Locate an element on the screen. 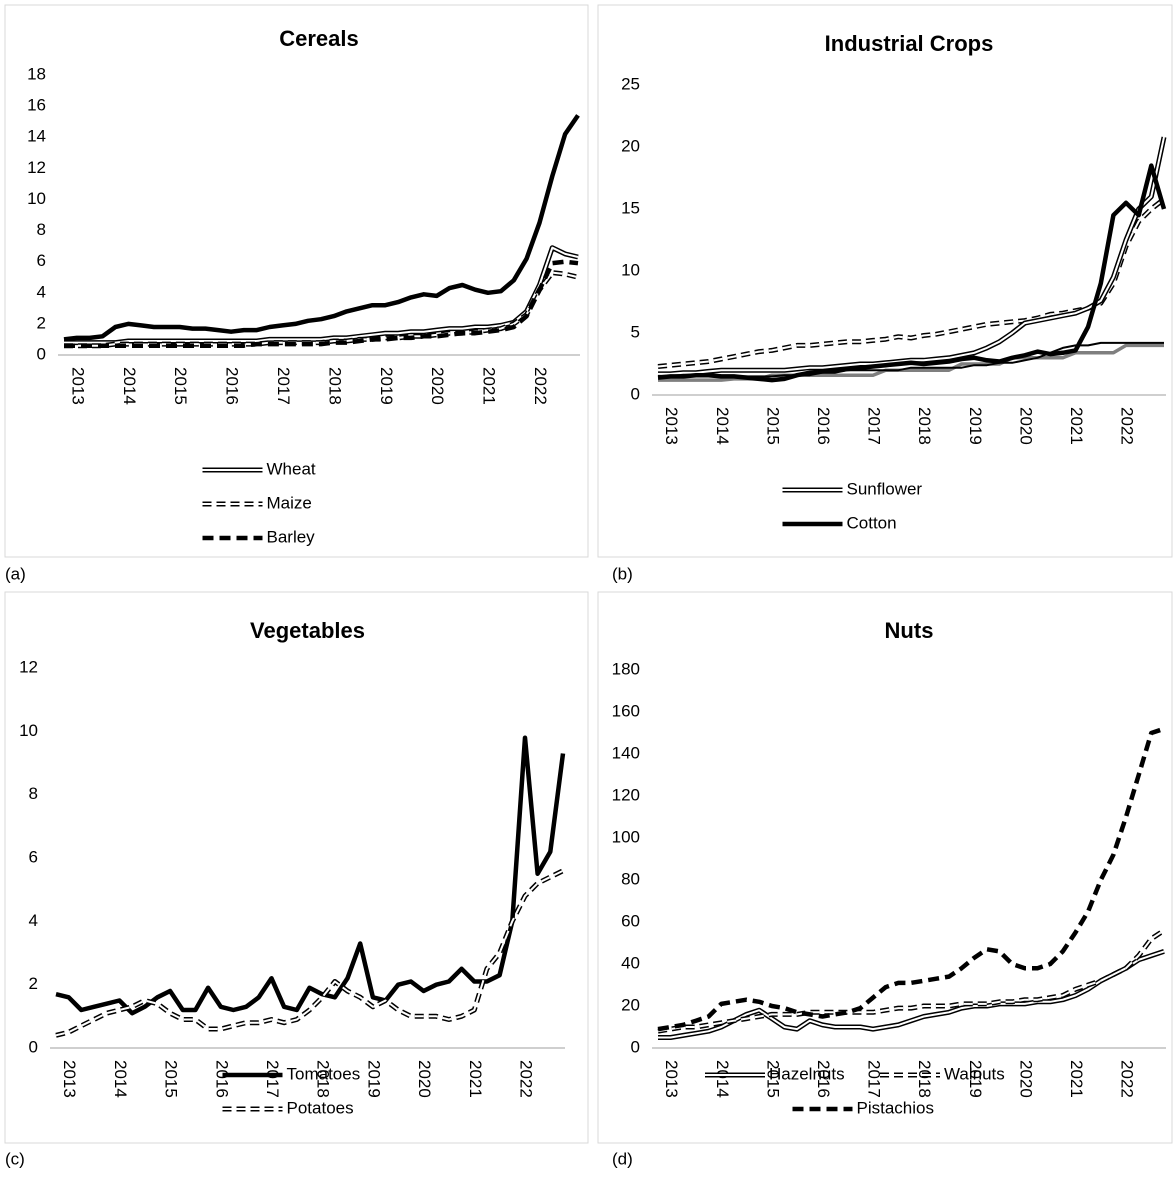 The height and width of the screenshot is (1178, 1173). legend-label: Barley is located at coordinates (291, 536).